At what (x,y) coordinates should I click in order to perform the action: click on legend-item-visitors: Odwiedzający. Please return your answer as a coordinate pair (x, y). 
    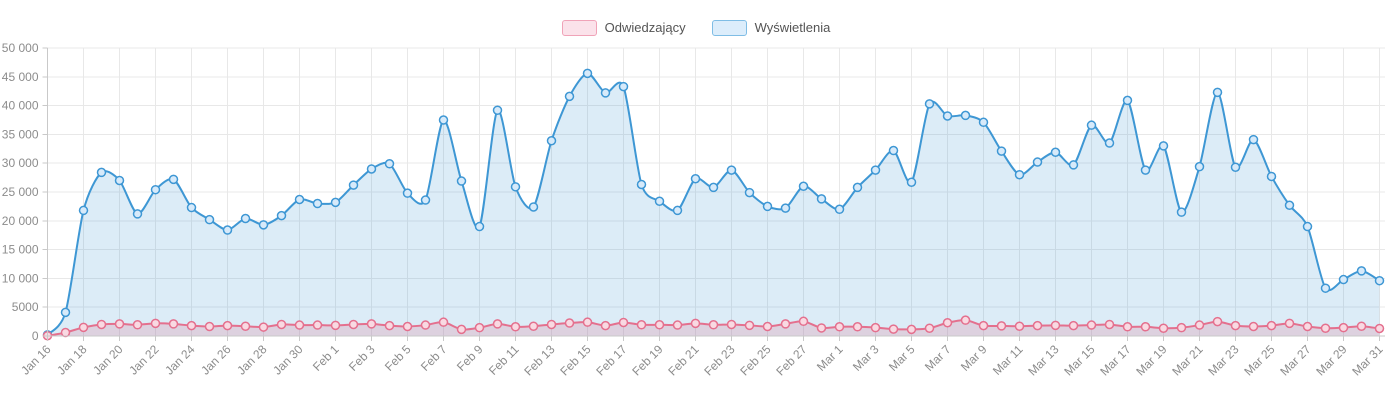
    Looking at the image, I should click on (623, 28).